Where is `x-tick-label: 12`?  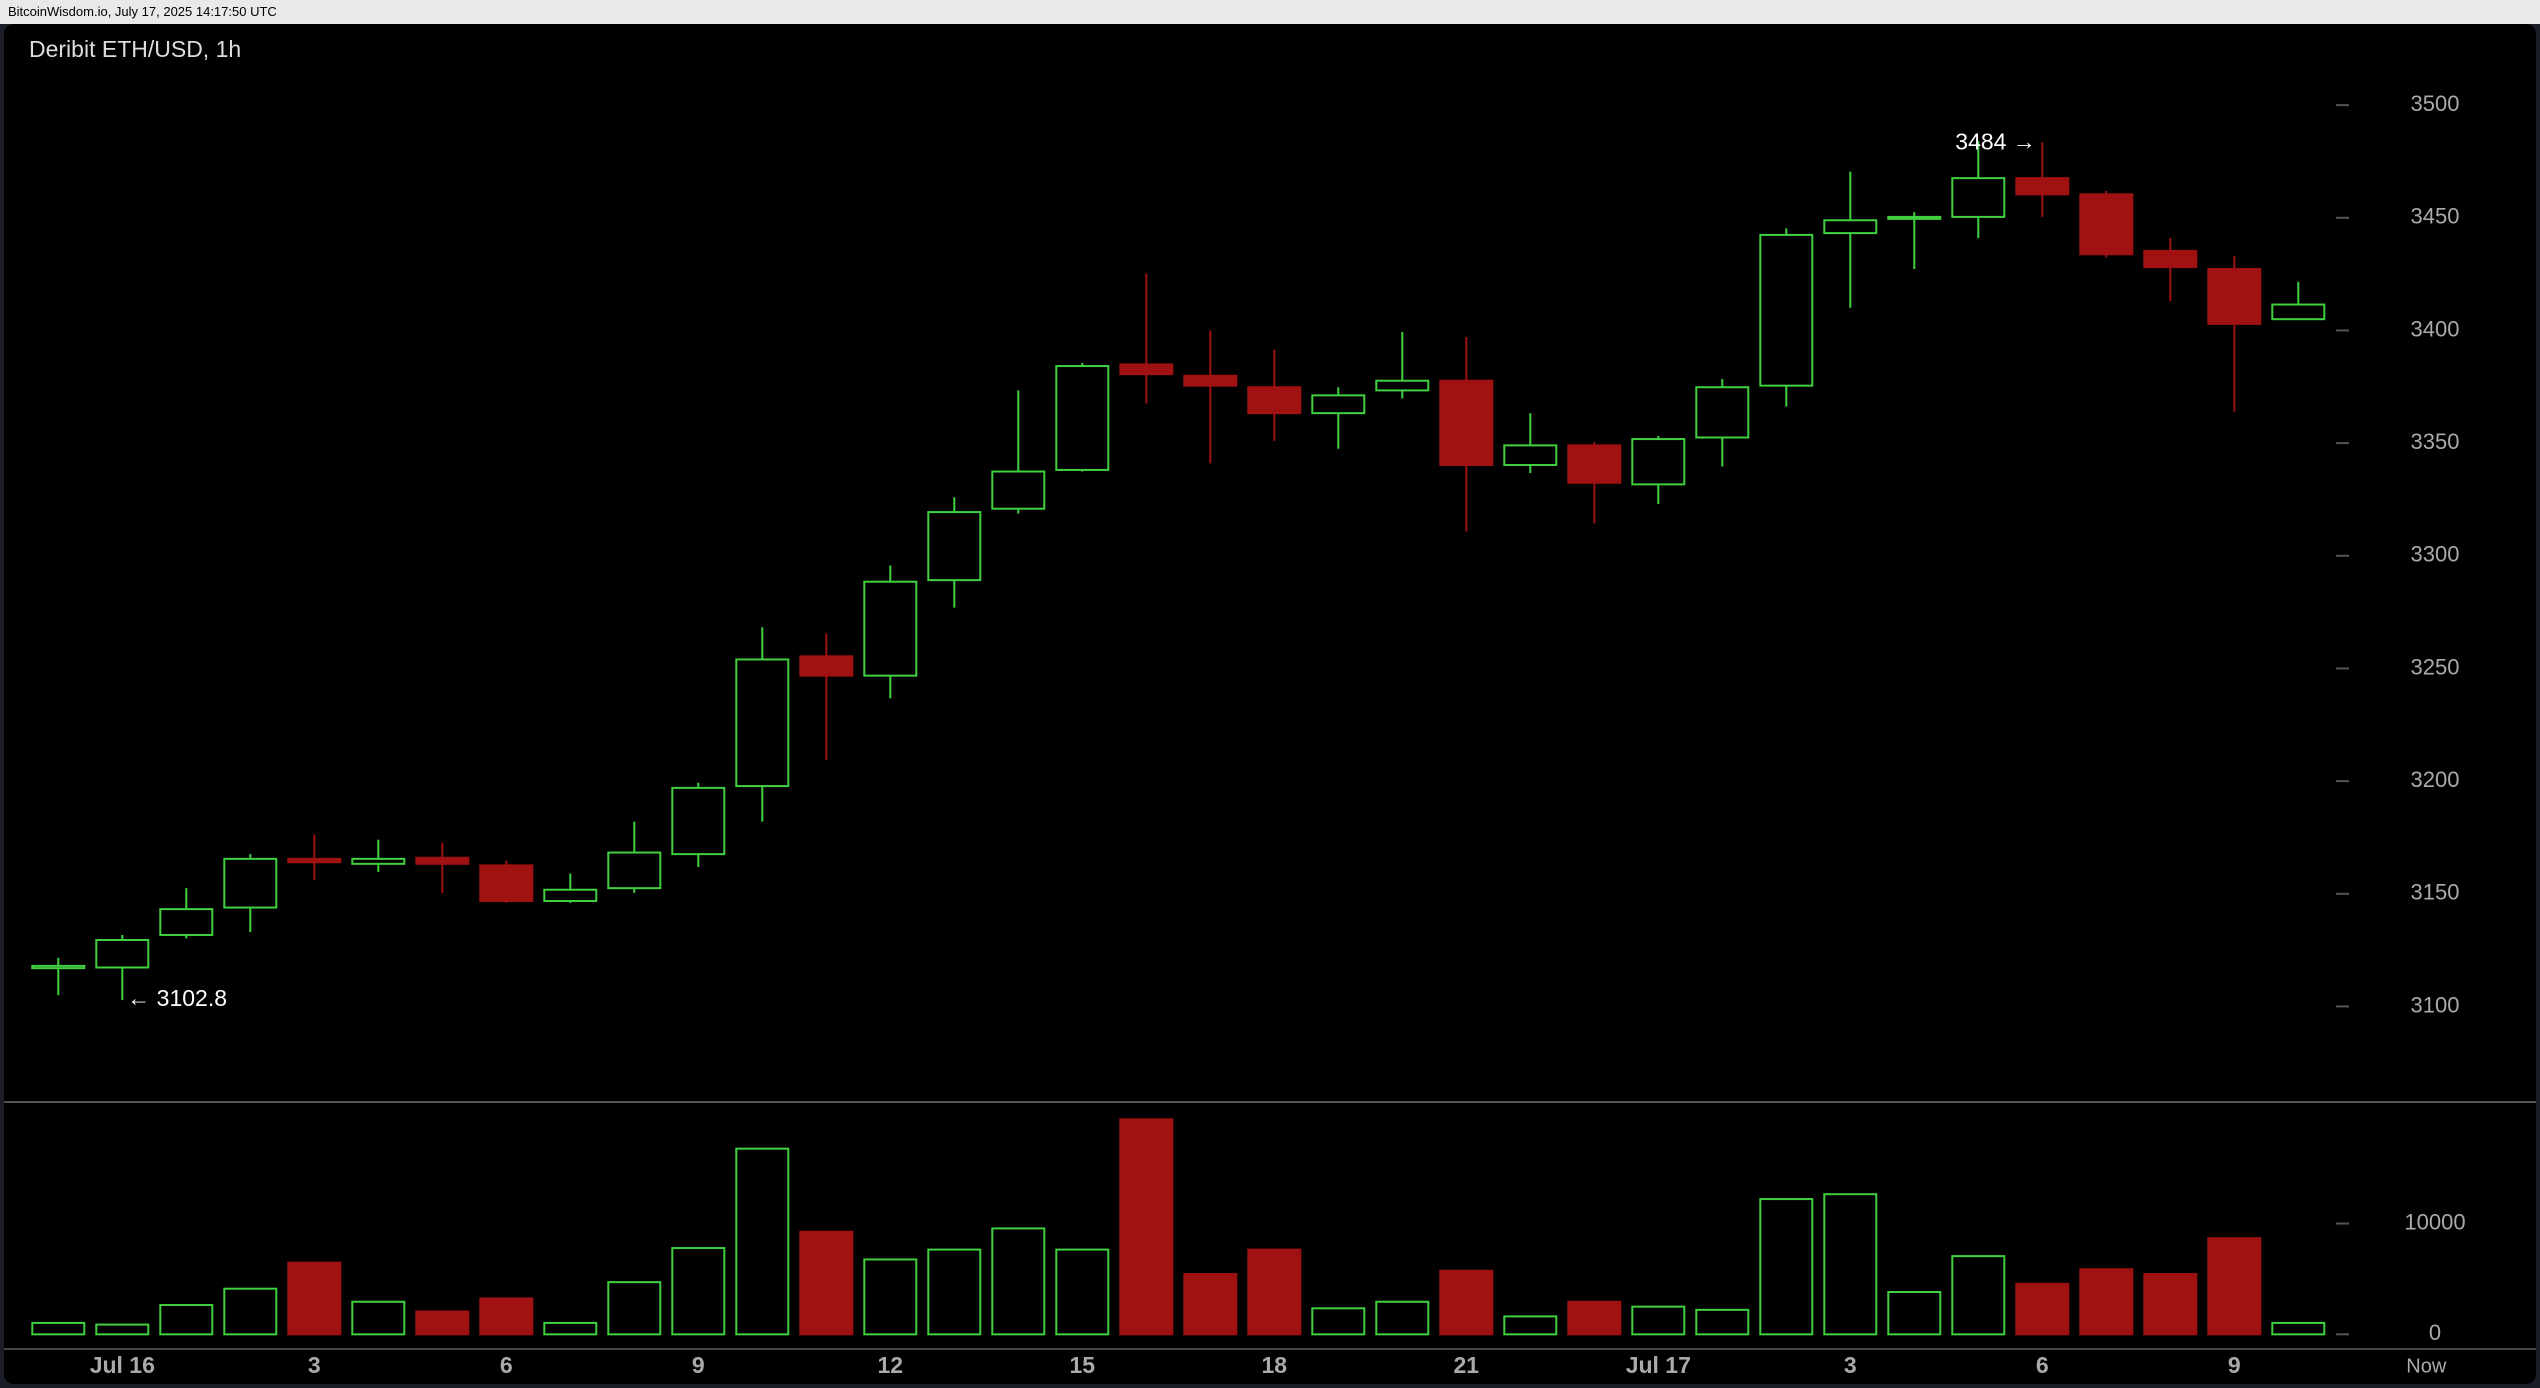 x-tick-label: 12 is located at coordinates (891, 1365).